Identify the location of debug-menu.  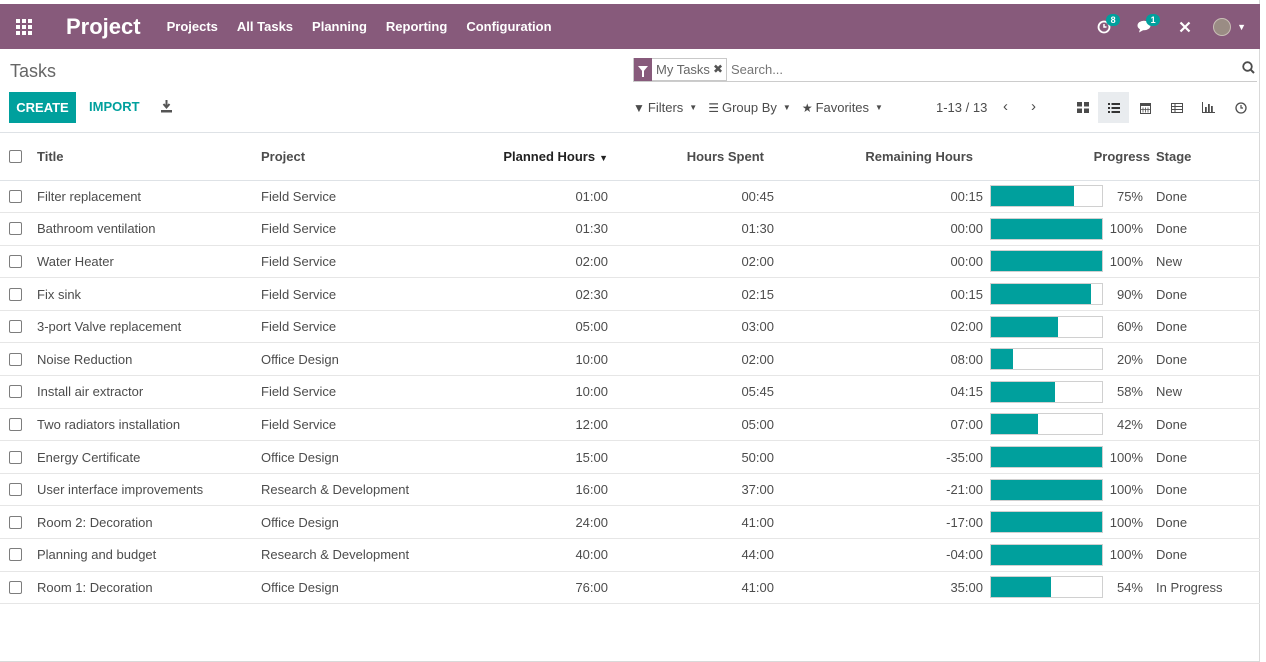
(1185, 27).